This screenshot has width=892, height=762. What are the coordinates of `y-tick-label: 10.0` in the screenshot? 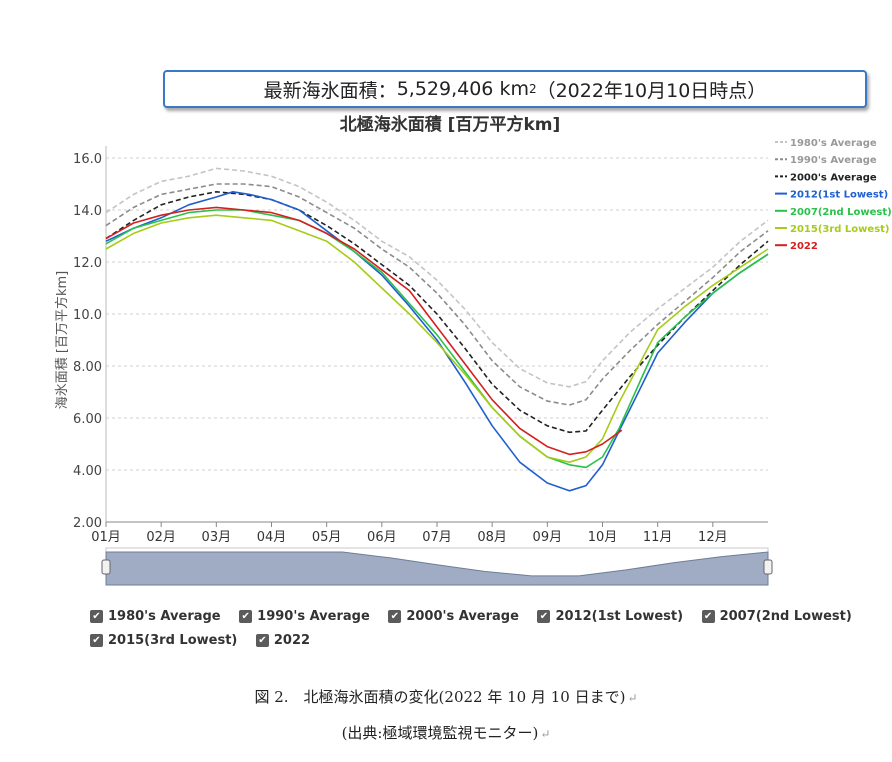 It's located at (87, 315).